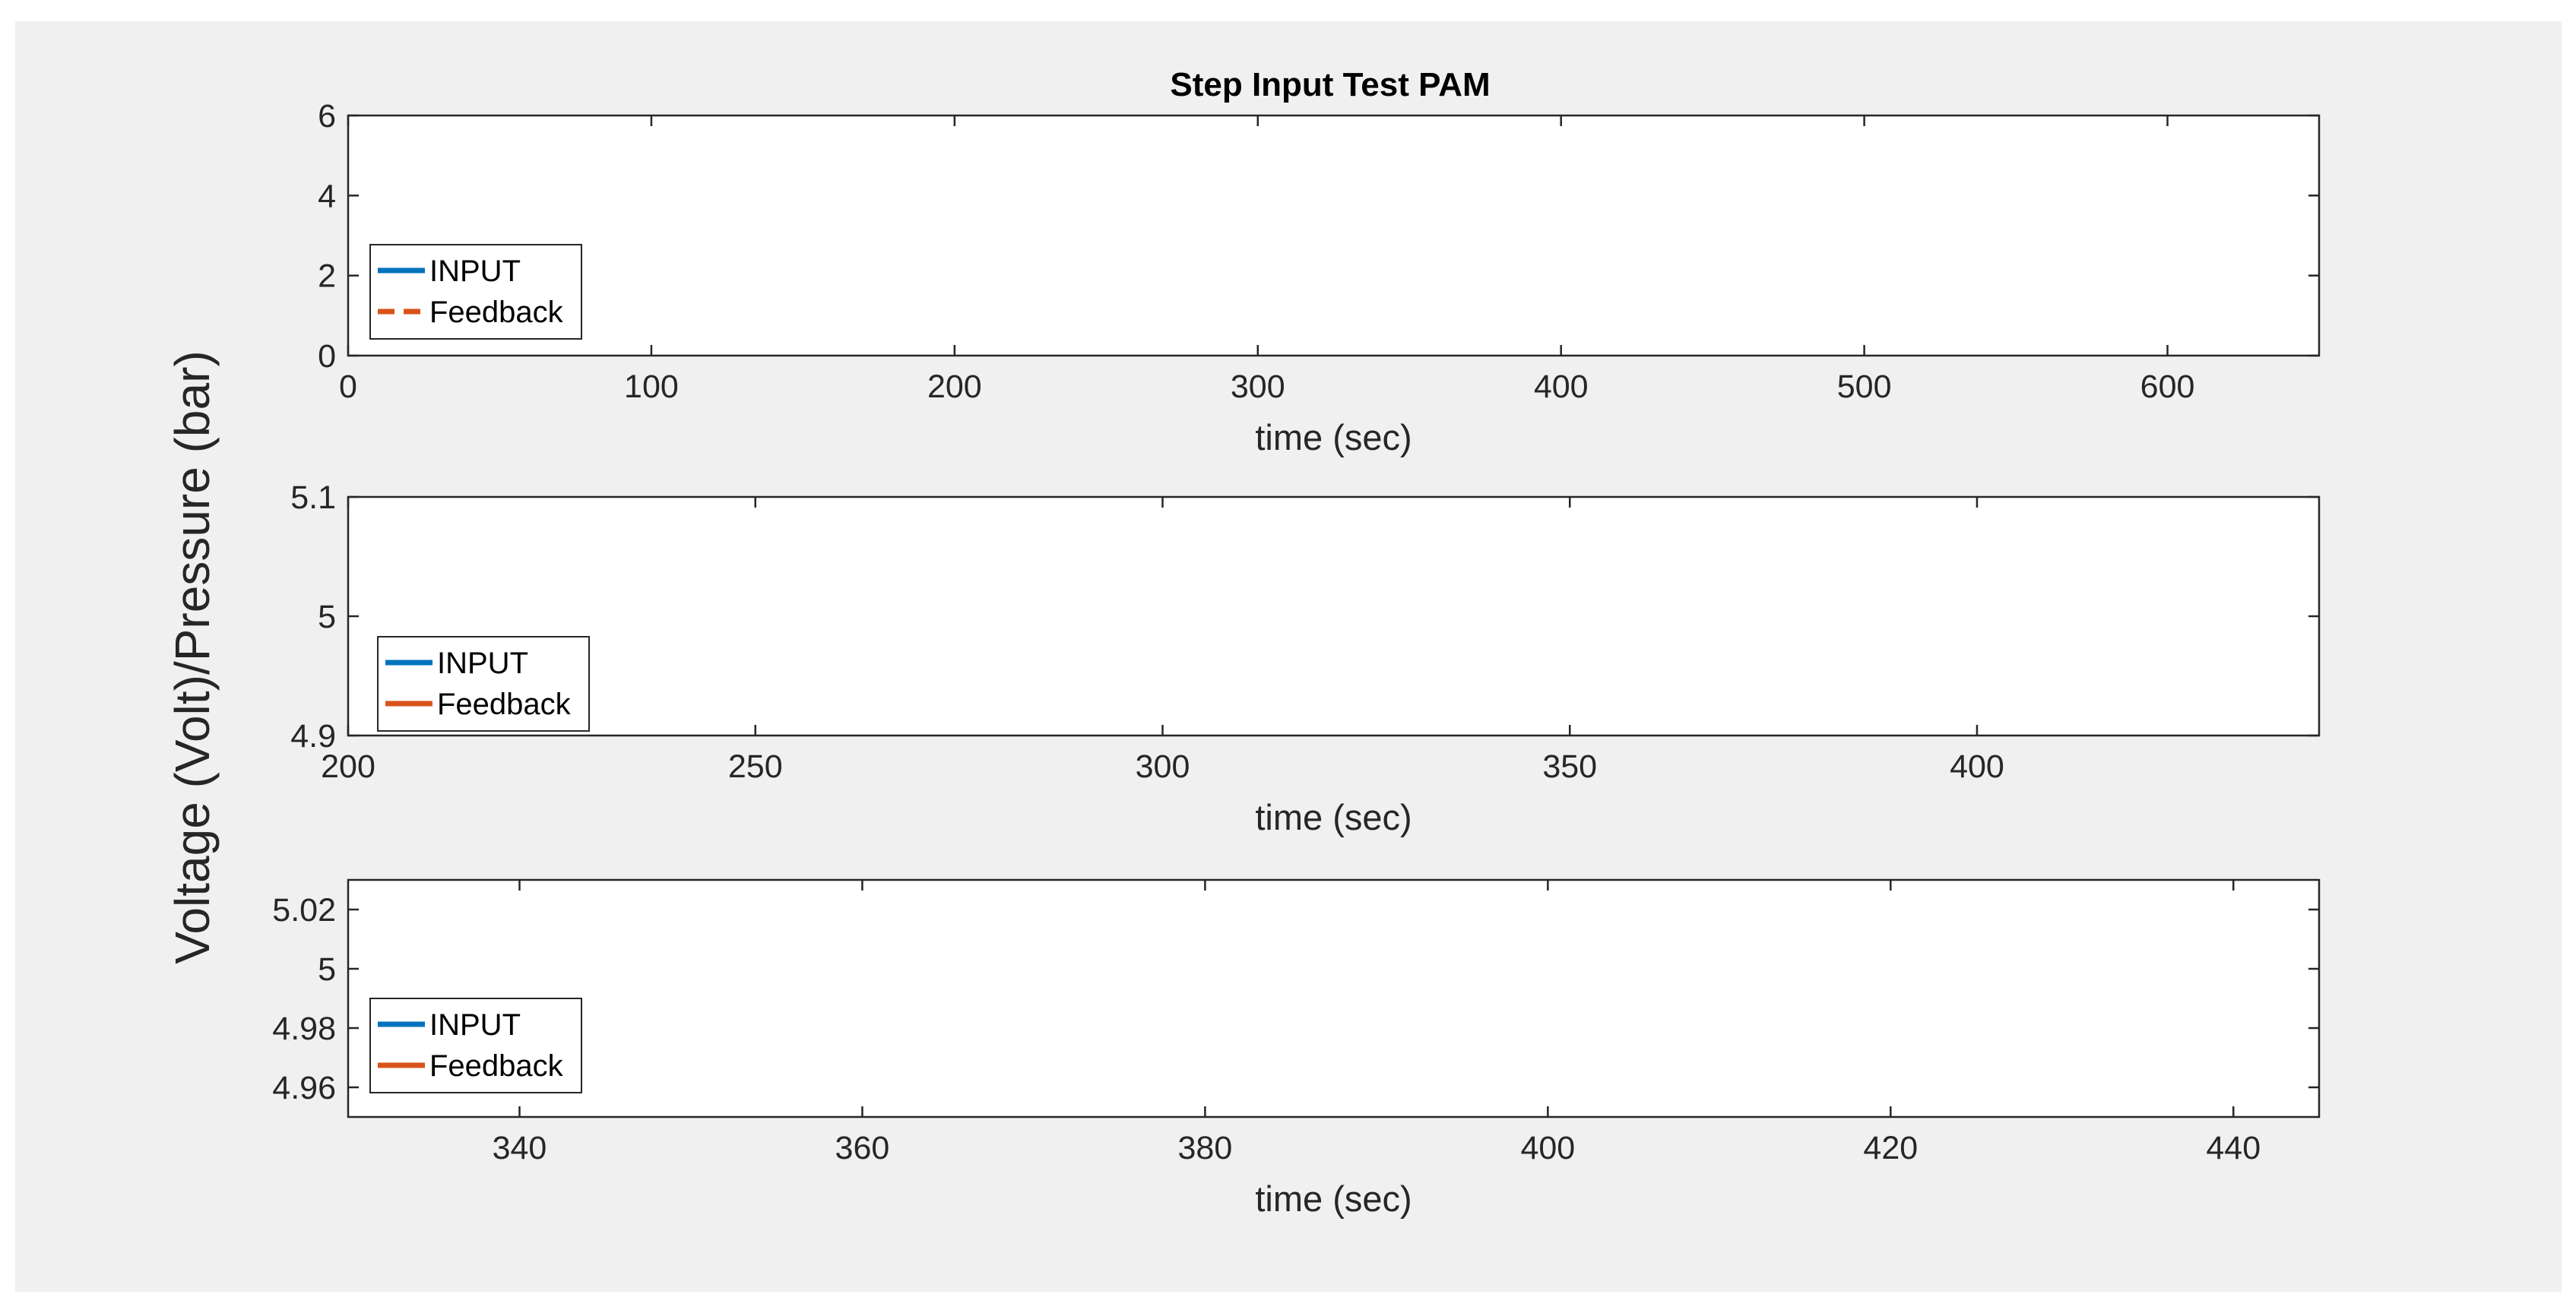 Image resolution: width=2576 pixels, height=1313 pixels. What do you see at coordinates (2233, 1148) in the screenshot?
I see `x-tick-label: 440` at bounding box center [2233, 1148].